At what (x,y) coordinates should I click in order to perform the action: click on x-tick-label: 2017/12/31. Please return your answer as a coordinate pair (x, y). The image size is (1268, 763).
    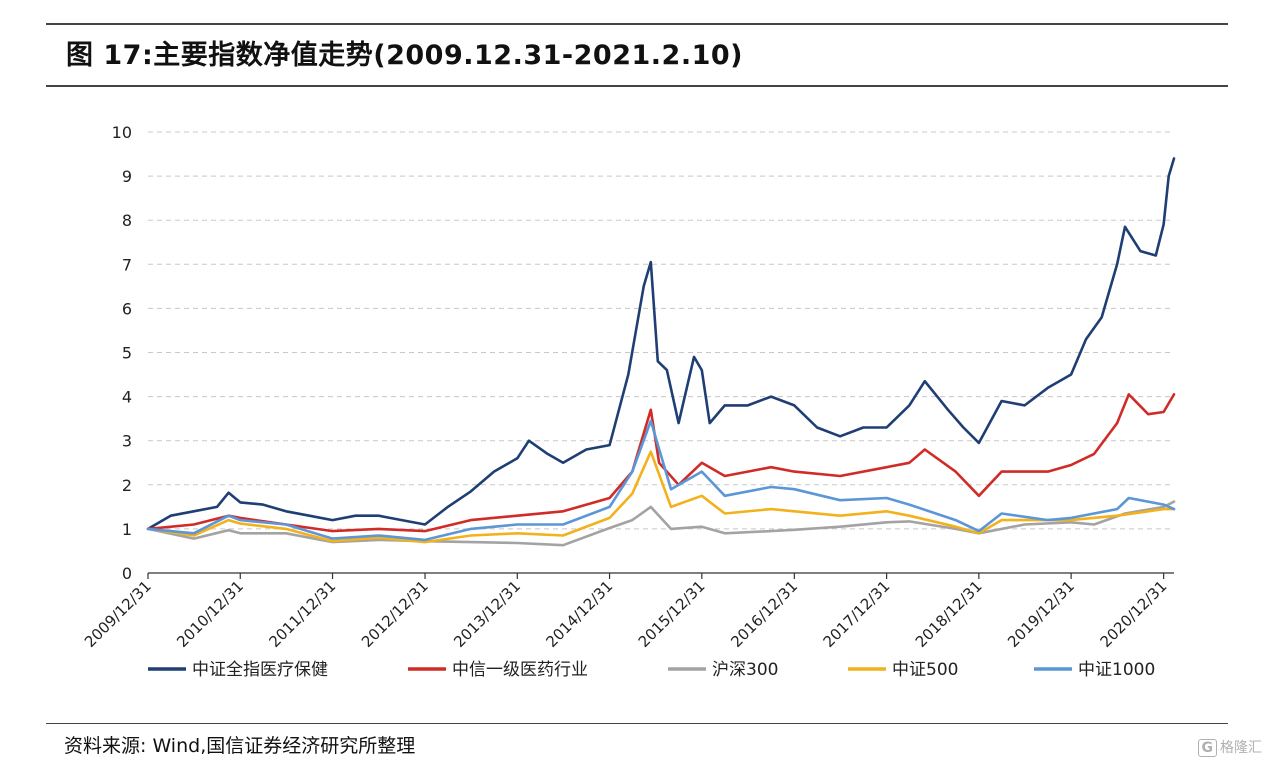
    Looking at the image, I should click on (857, 614).